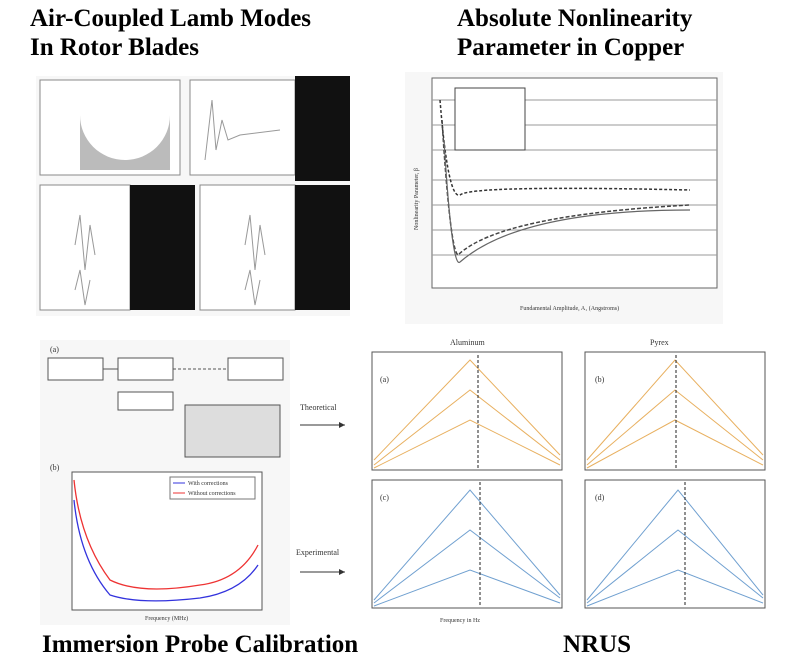 This screenshot has height=666, width=800. I want to click on panel-label: (c), so click(384, 497).